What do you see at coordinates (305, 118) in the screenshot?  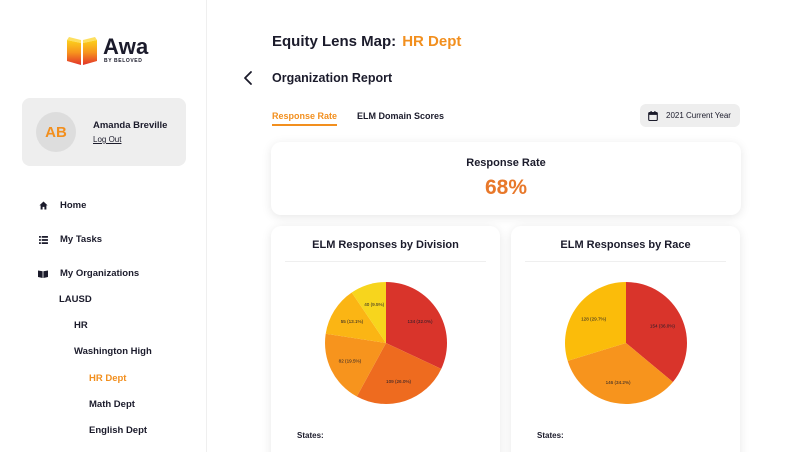 I see `tab-response-rate: Response Rate` at bounding box center [305, 118].